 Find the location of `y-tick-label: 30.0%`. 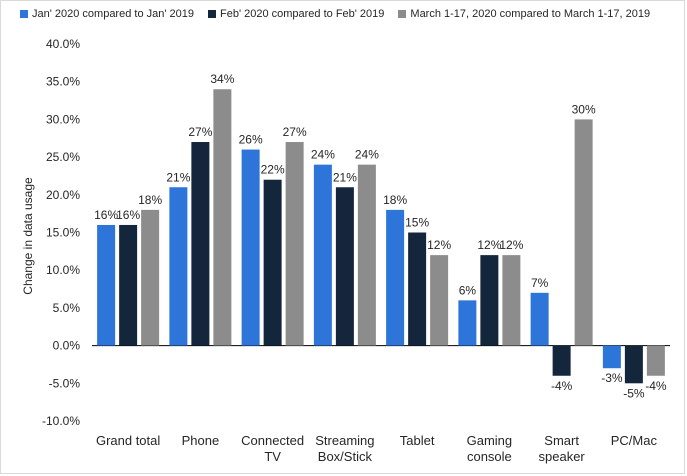

y-tick-label: 30.0% is located at coordinates (63, 119).